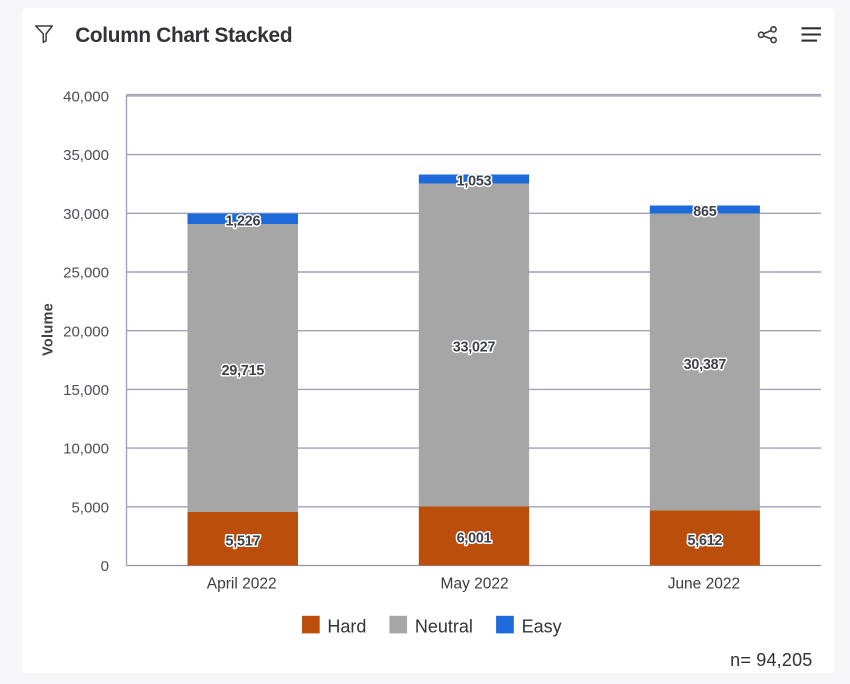 The width and height of the screenshot is (850, 684). I want to click on svg-text: 29,715, so click(243, 371).